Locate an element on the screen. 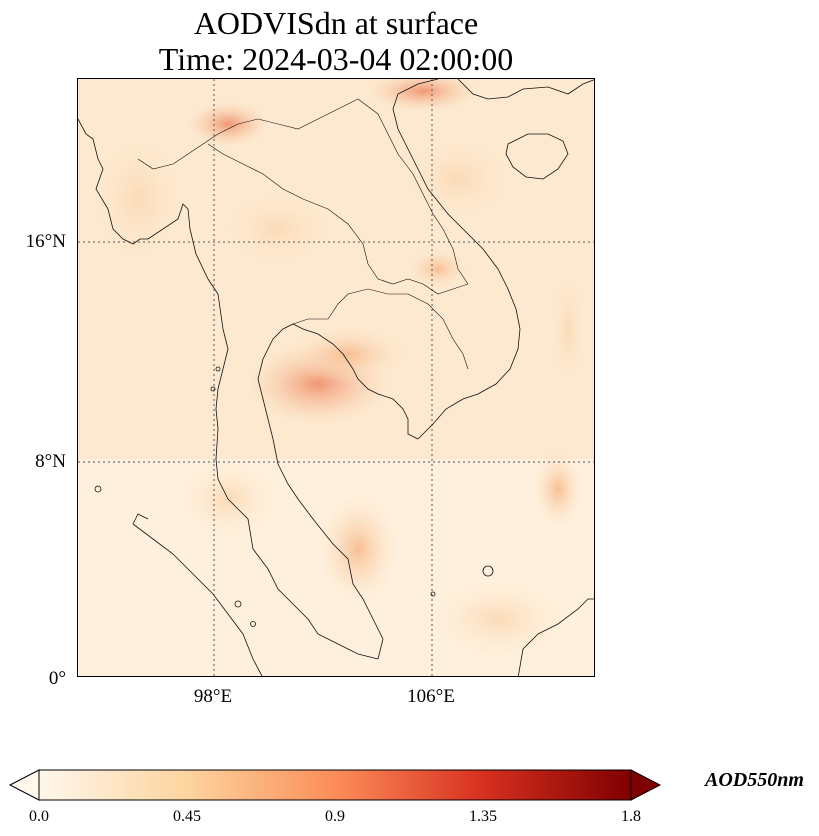 This screenshot has height=836, width=819. colorbar-extend-max is located at coordinates (646, 785).